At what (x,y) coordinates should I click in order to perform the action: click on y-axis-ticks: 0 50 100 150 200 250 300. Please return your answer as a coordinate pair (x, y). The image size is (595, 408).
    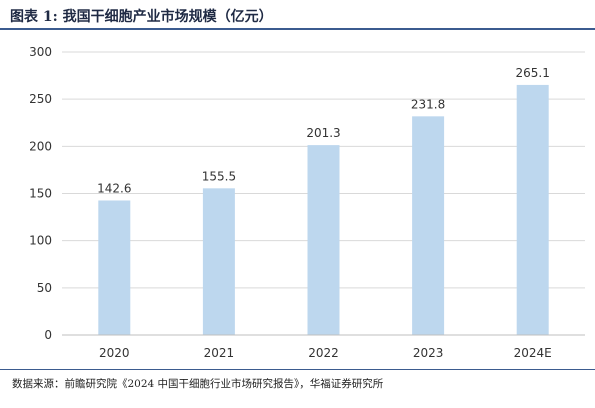
    Looking at the image, I should click on (40, 193).